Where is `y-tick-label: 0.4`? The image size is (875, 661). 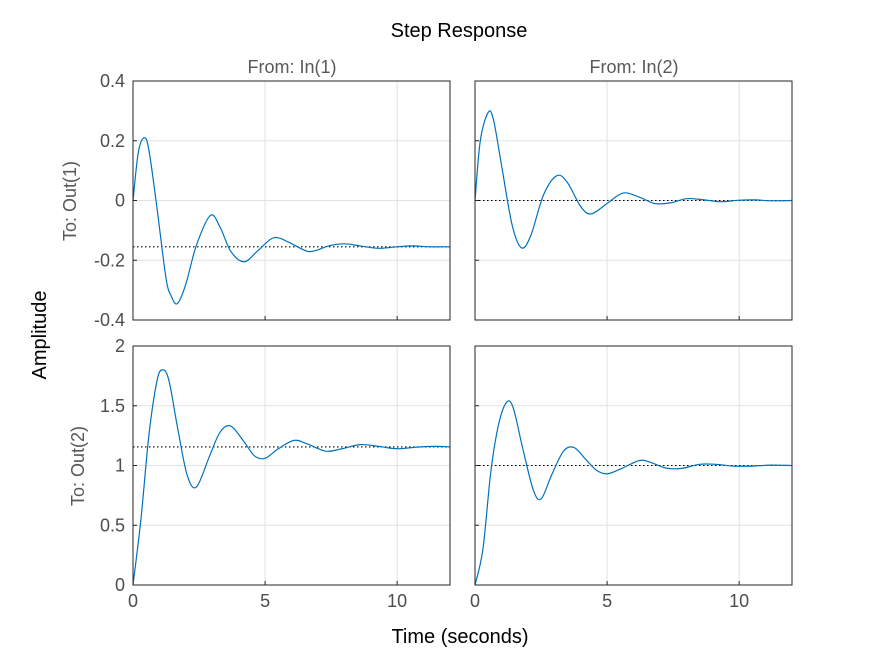
y-tick-label: 0.4 is located at coordinates (112, 81).